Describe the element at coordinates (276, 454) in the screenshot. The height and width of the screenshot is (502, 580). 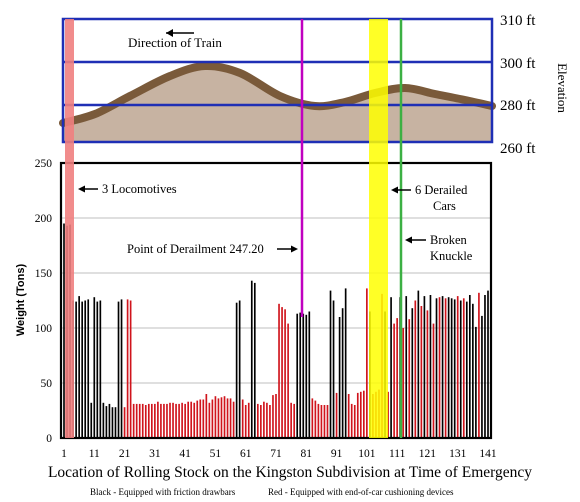
I see `x-tick-label: 71` at that location.